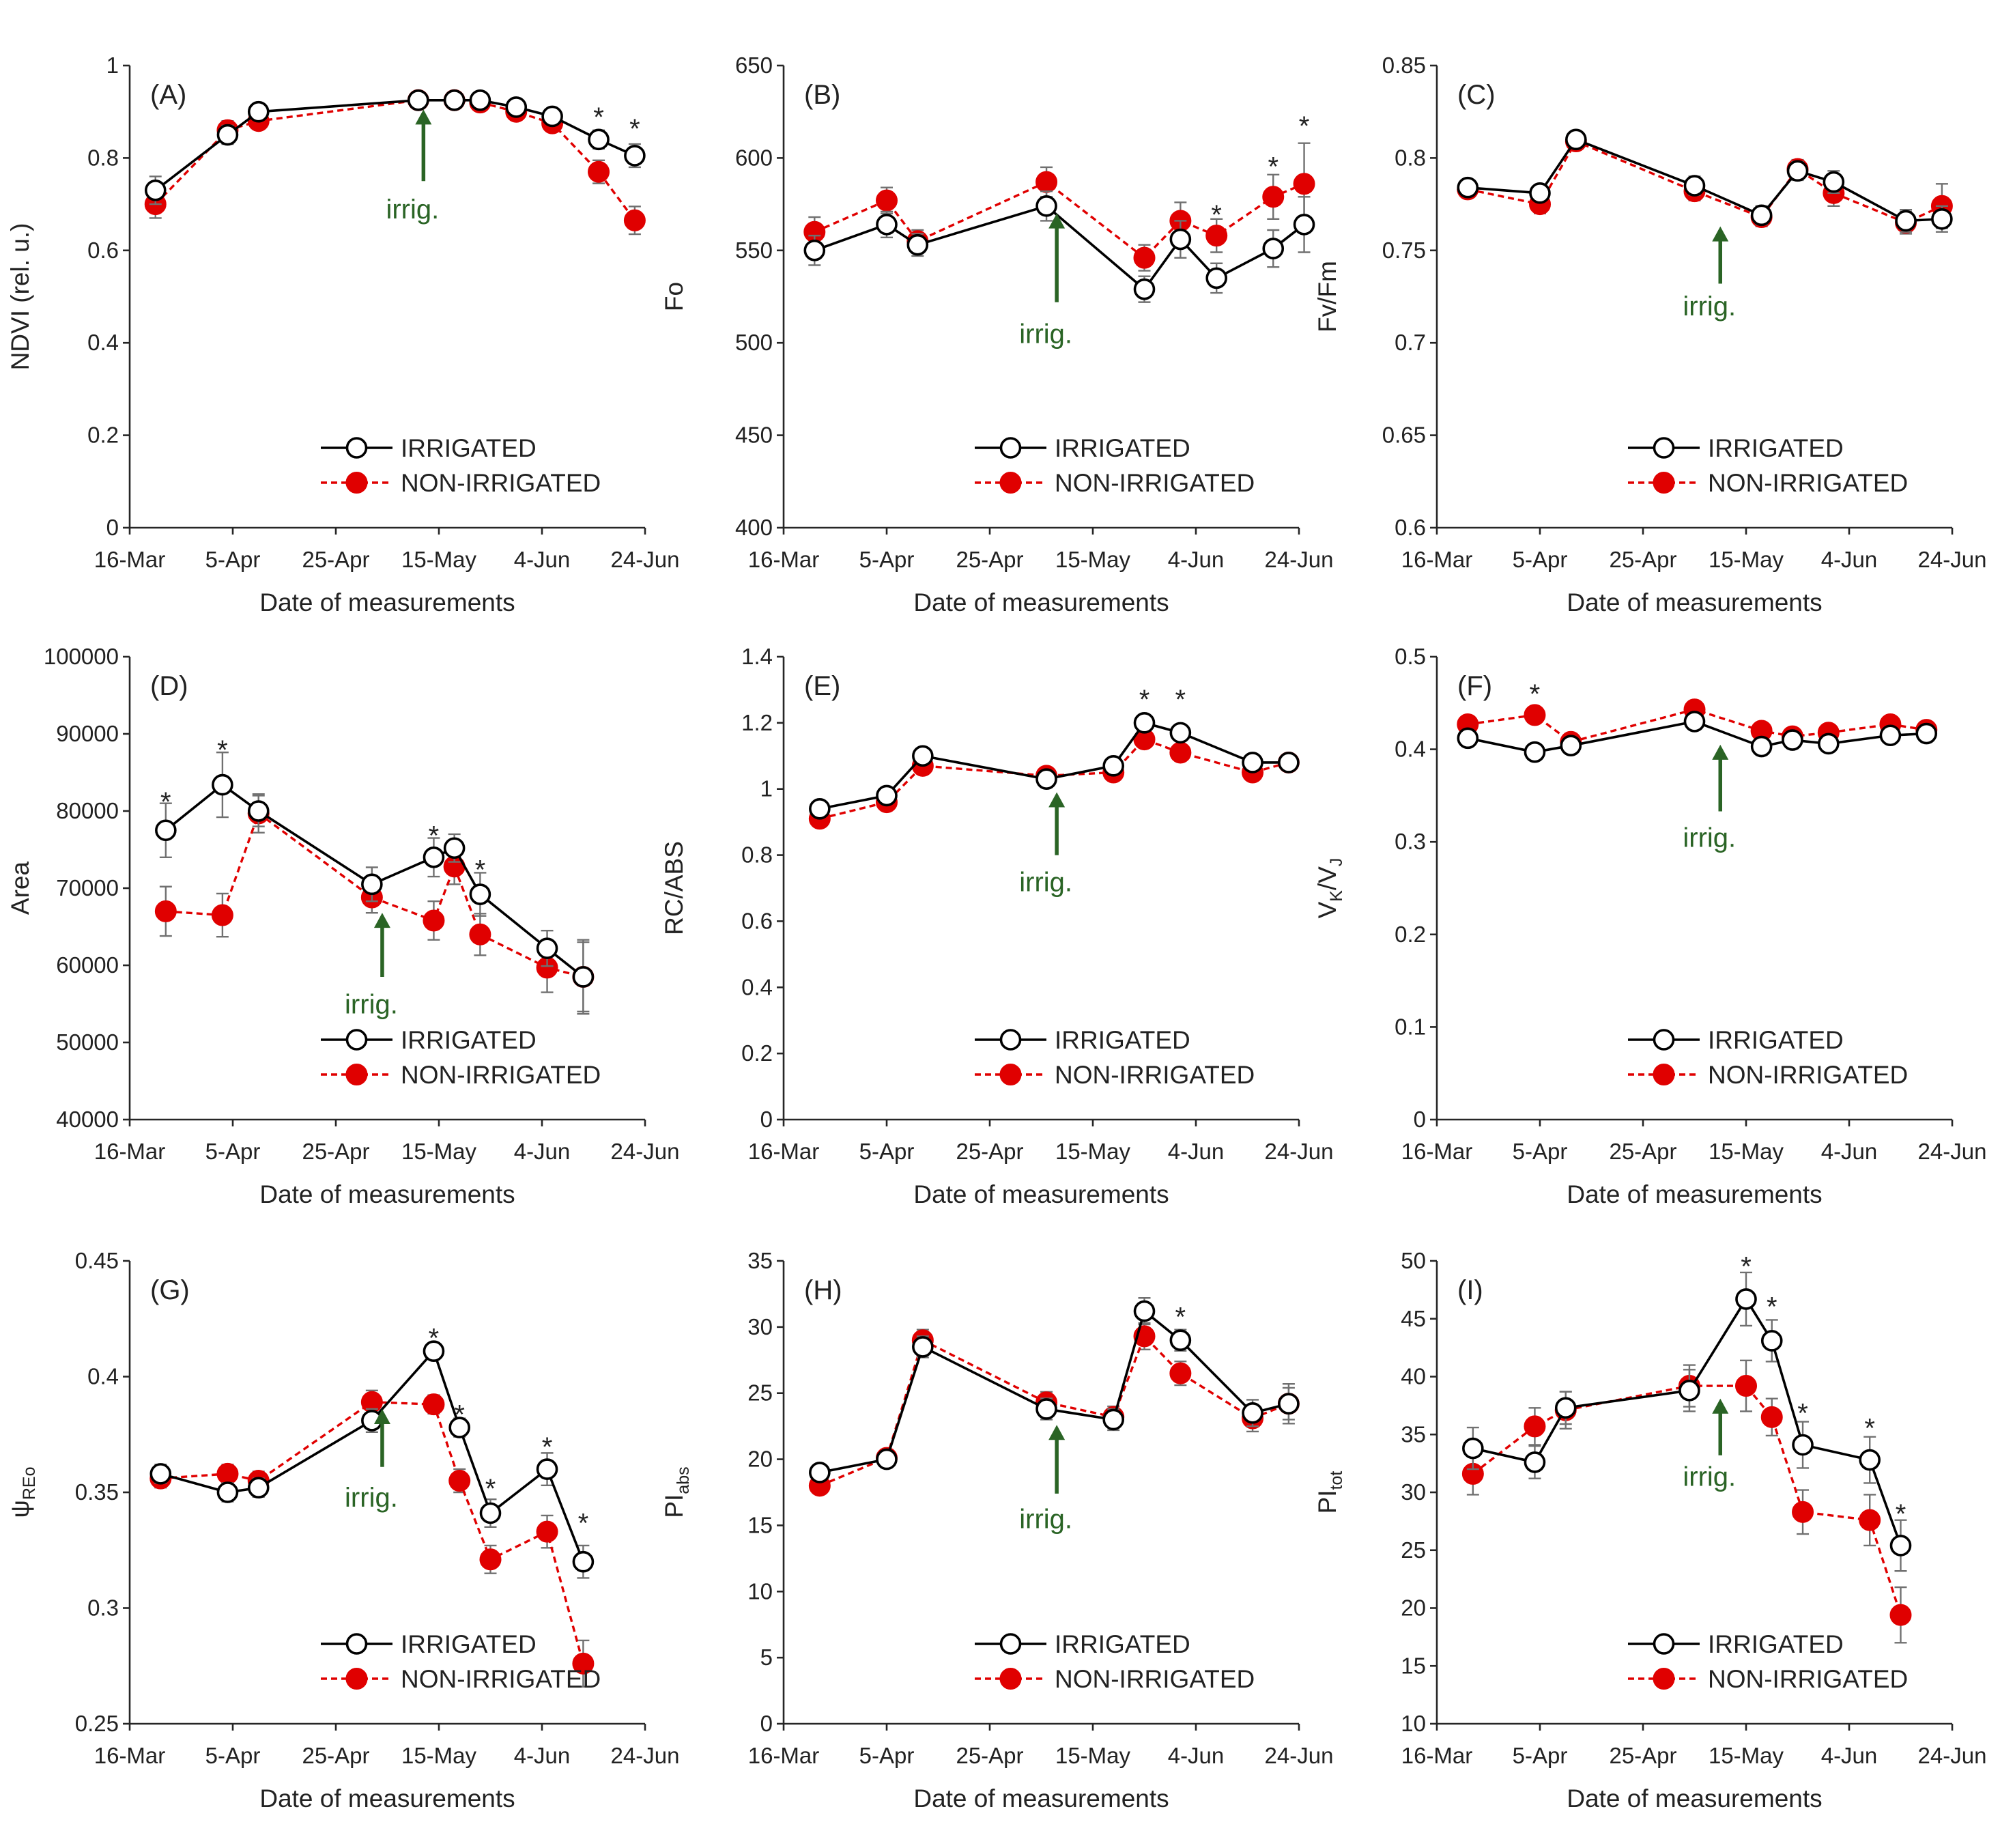 Image resolution: width=2000 pixels, height=1848 pixels. What do you see at coordinates (1411, 656) in the screenshot?
I see `y-tick-label: 0.5` at bounding box center [1411, 656].